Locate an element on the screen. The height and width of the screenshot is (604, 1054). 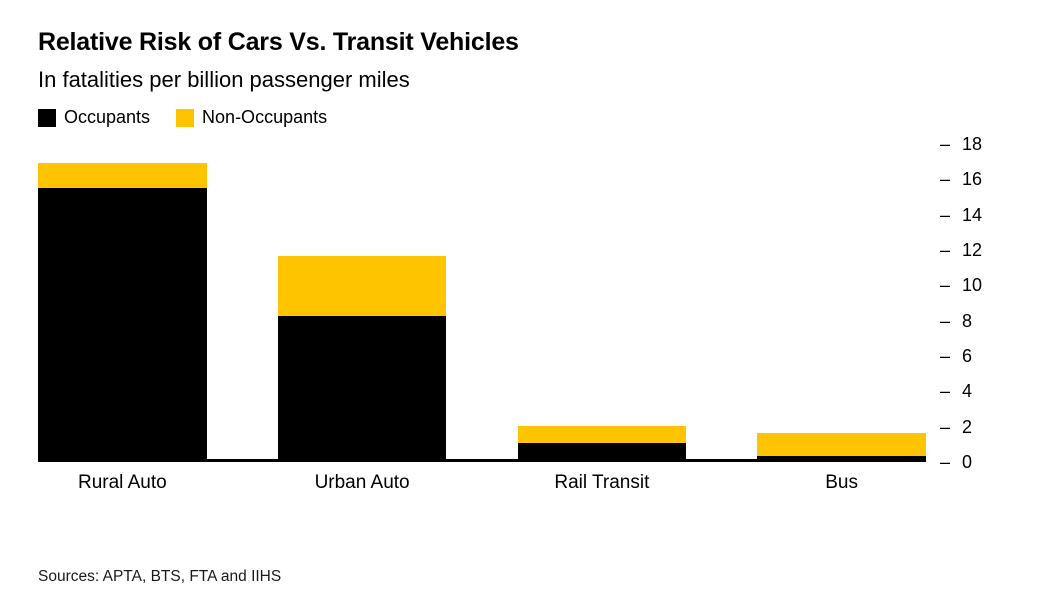
y-tick-12: –12 is located at coordinates (978, 250).